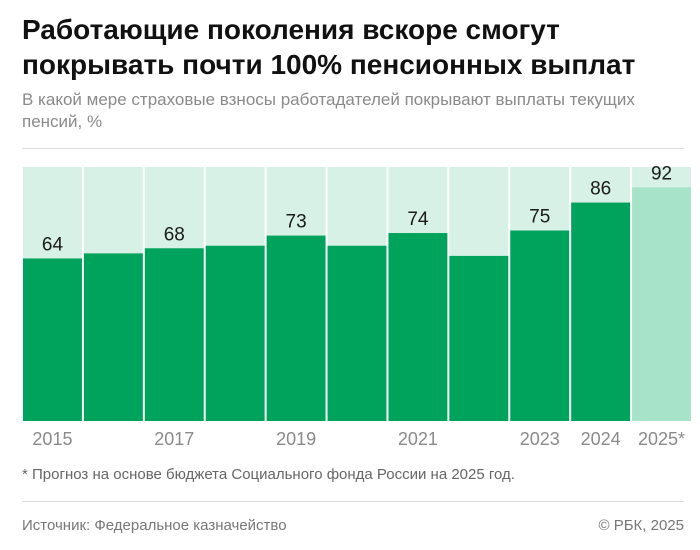 The image size is (700, 550). Describe the element at coordinates (641, 525) in the screenshot. I see `copyright: © РБК, 2025` at that location.